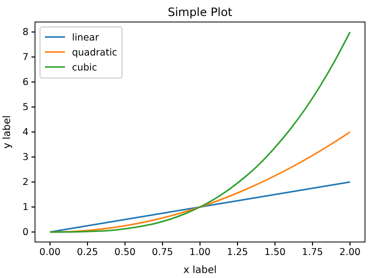  What do you see at coordinates (87, 252) in the screenshot?
I see `x-tick-label: 0.25` at bounding box center [87, 252].